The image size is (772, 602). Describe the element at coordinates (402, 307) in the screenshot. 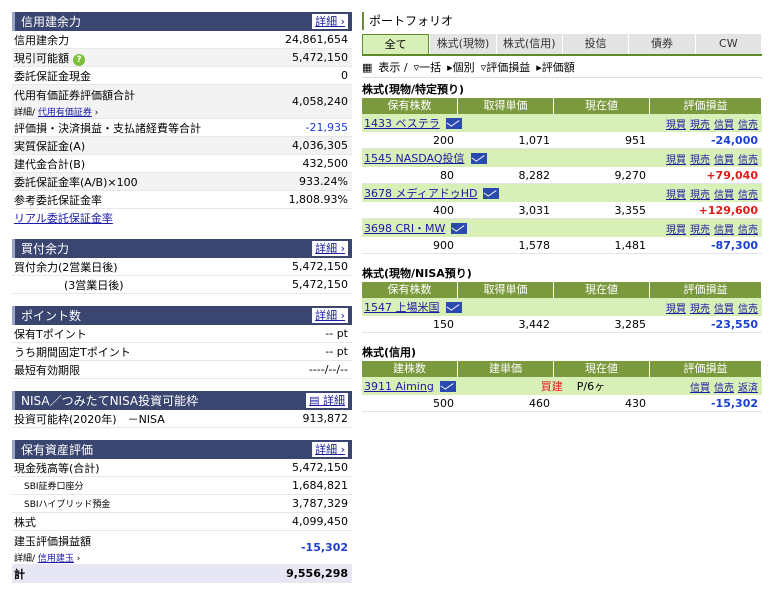

I see `stock-link: 1547 上場米国` at that location.